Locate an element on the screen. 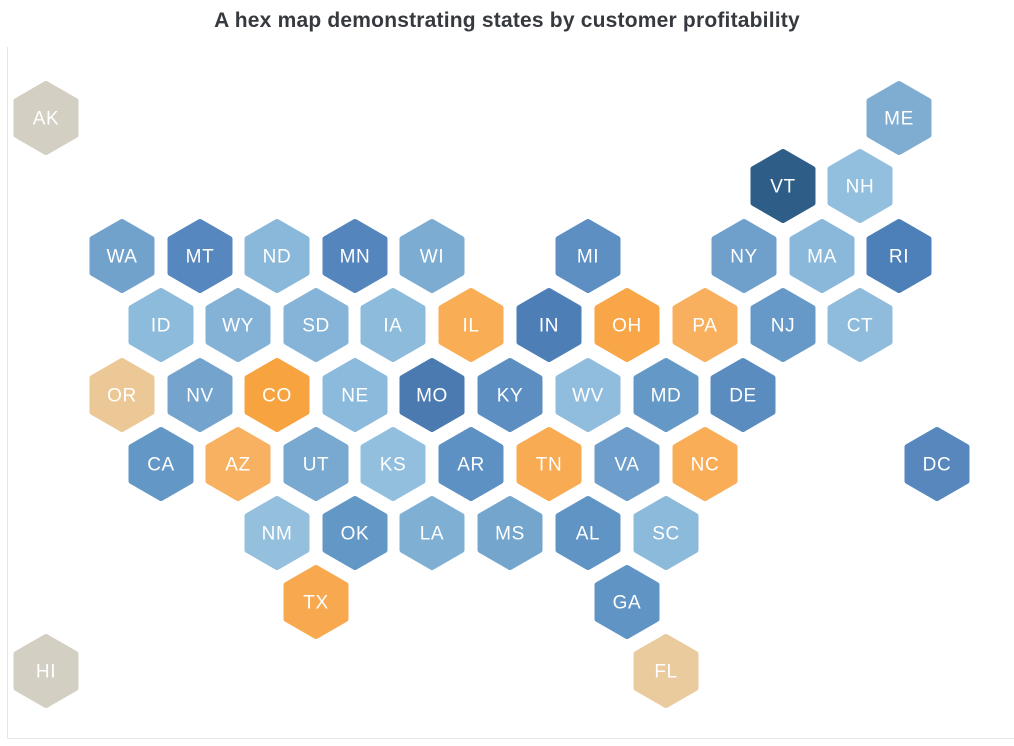 The height and width of the screenshot is (746, 1014). hex-NY: NY is located at coordinates (744, 256).